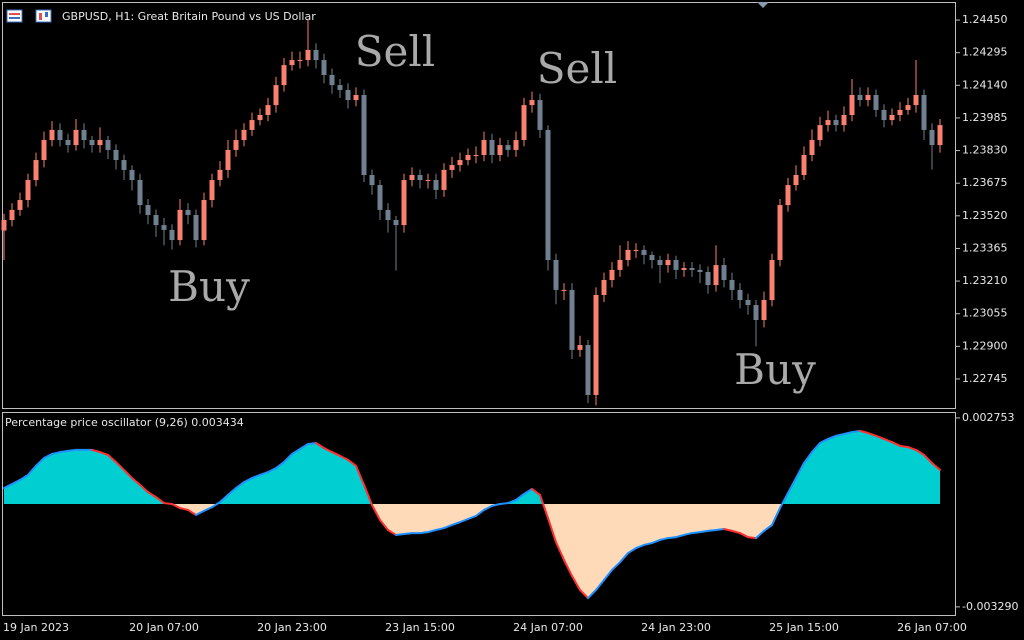 Image resolution: width=1024 pixels, height=640 pixels. What do you see at coordinates (420, 627) in the screenshot?
I see `x-tick-label: 23 Jan 15:00` at bounding box center [420, 627].